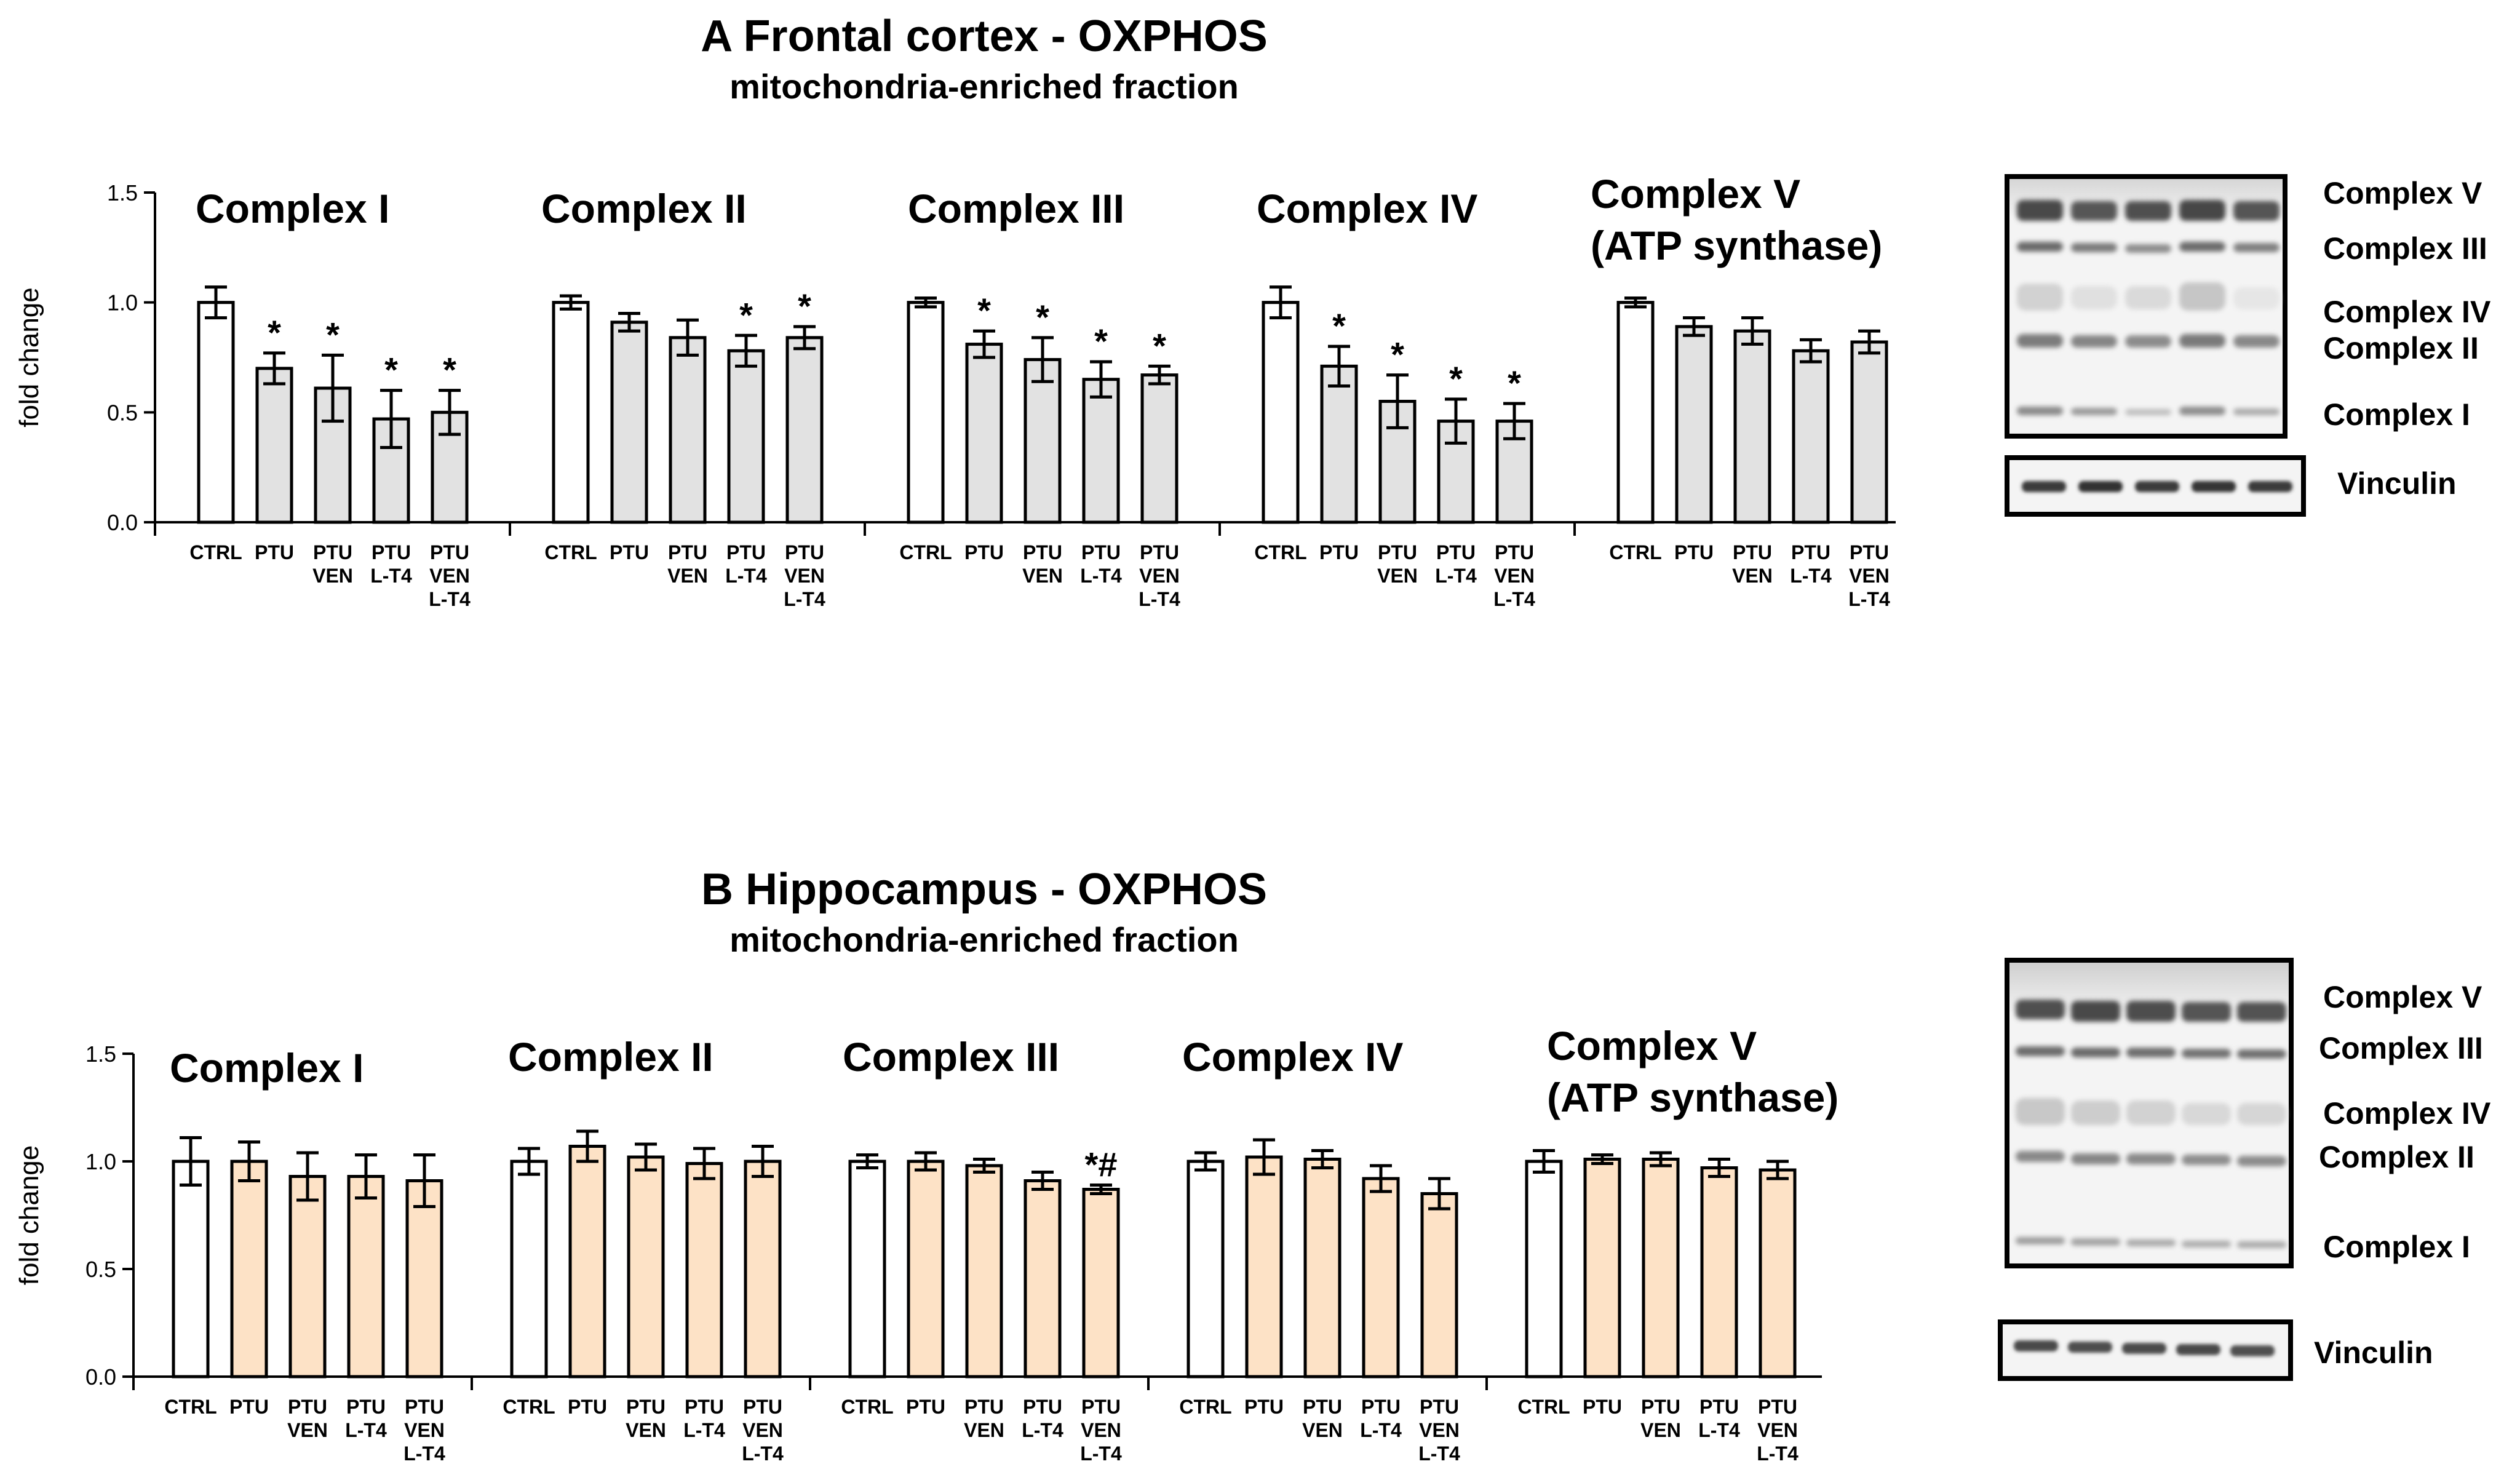  I want to click on a-y-tick-label: 1.5, so click(123, 192).